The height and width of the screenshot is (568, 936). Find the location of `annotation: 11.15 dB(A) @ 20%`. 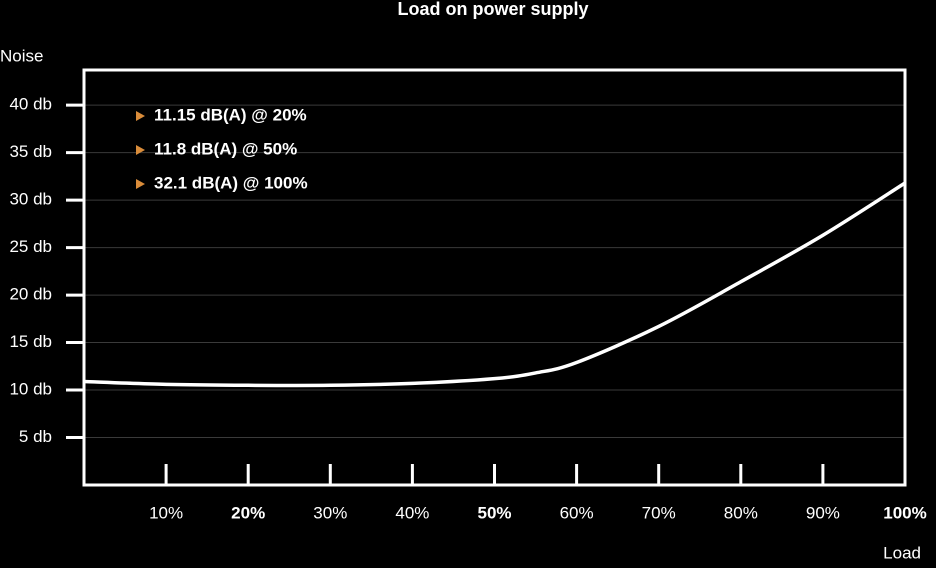

annotation: 11.15 dB(A) @ 20% is located at coordinates (230, 114).